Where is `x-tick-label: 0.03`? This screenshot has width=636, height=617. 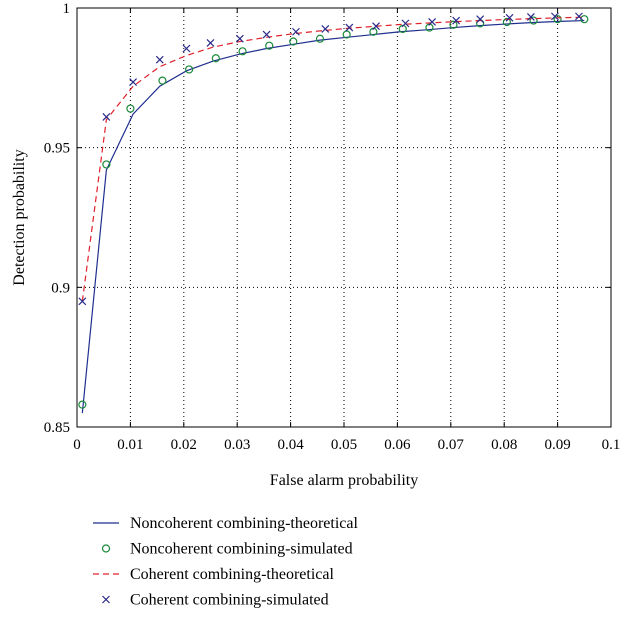
x-tick-label: 0.03 is located at coordinates (237, 445).